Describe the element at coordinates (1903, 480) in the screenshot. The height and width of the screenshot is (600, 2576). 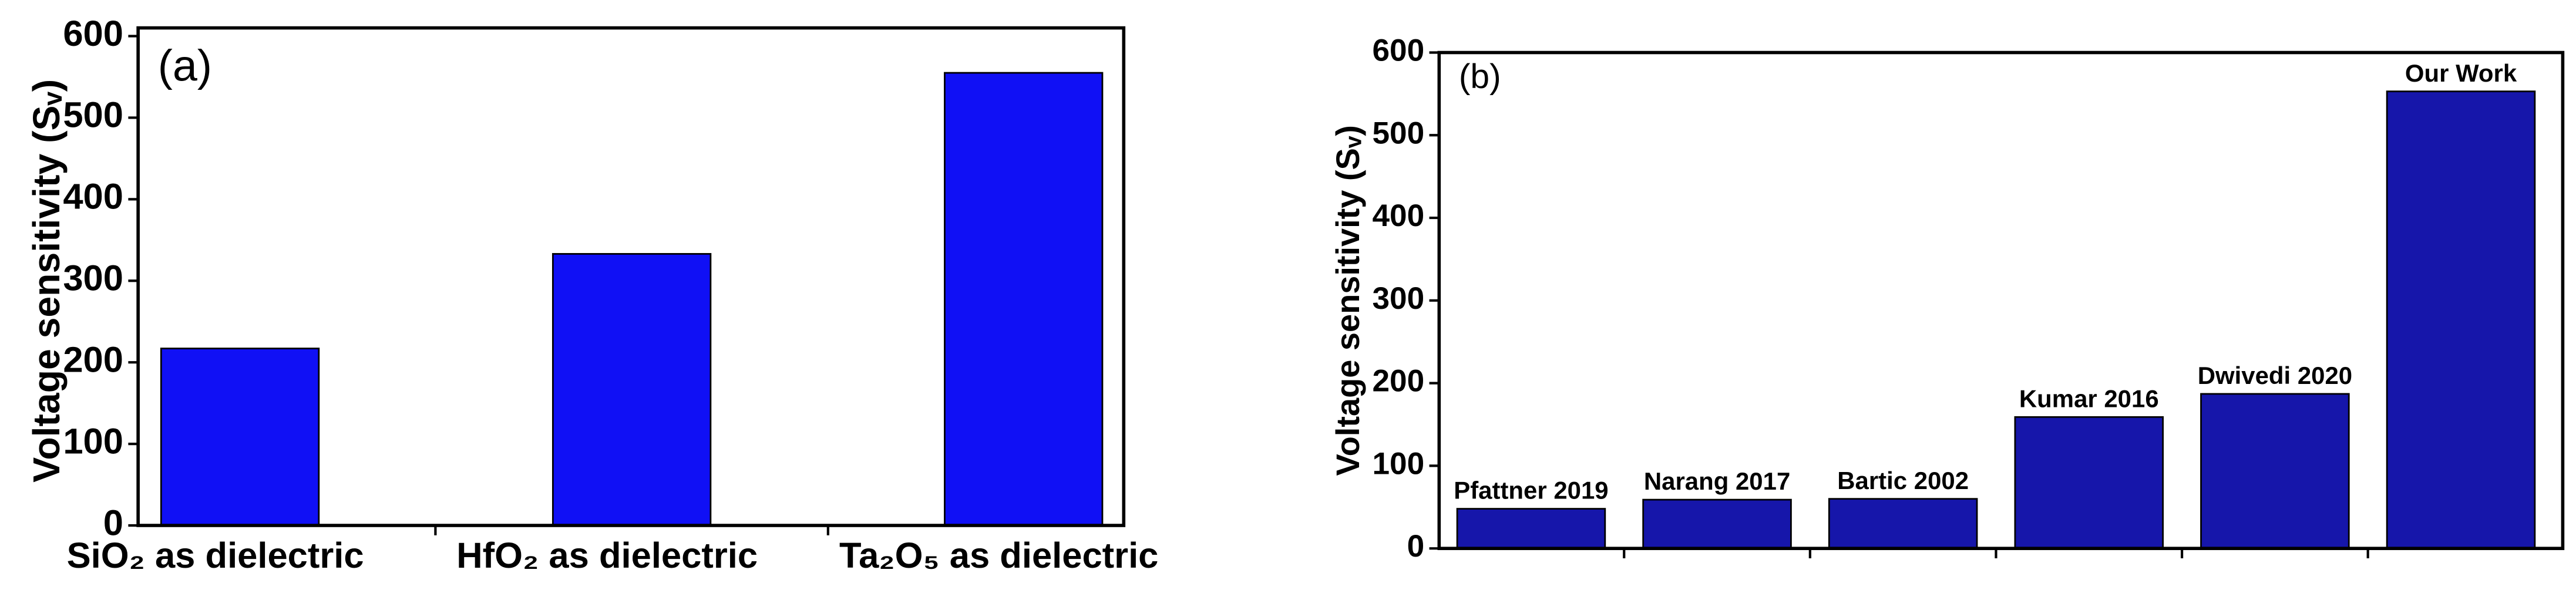
I see `bar-label: Bartic 2002` at that location.